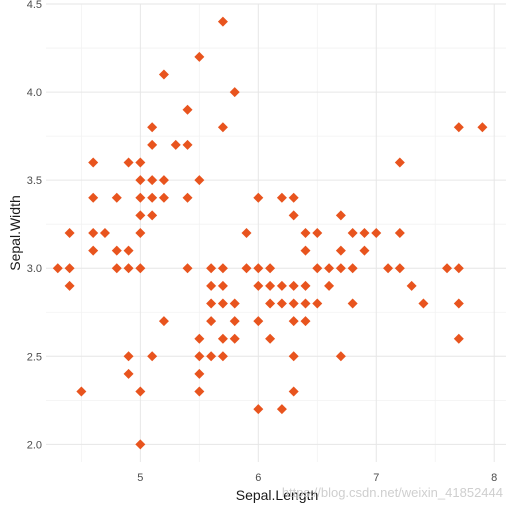  Describe the element at coordinates (34, 357) in the screenshot. I see `y-tick-label: 2.5` at that location.